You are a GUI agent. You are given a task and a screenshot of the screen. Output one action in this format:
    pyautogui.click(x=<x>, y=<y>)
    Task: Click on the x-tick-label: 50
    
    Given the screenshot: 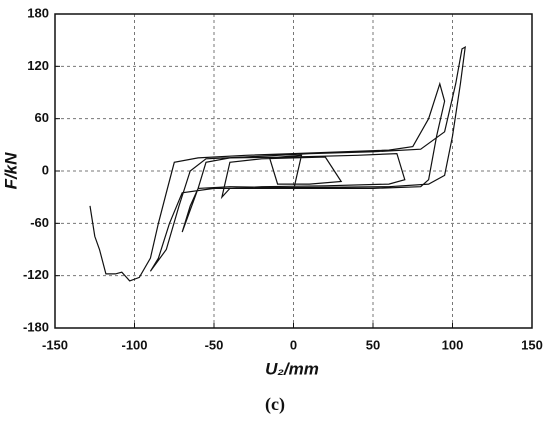 What is the action you would take?
    pyautogui.click(x=373, y=344)
    